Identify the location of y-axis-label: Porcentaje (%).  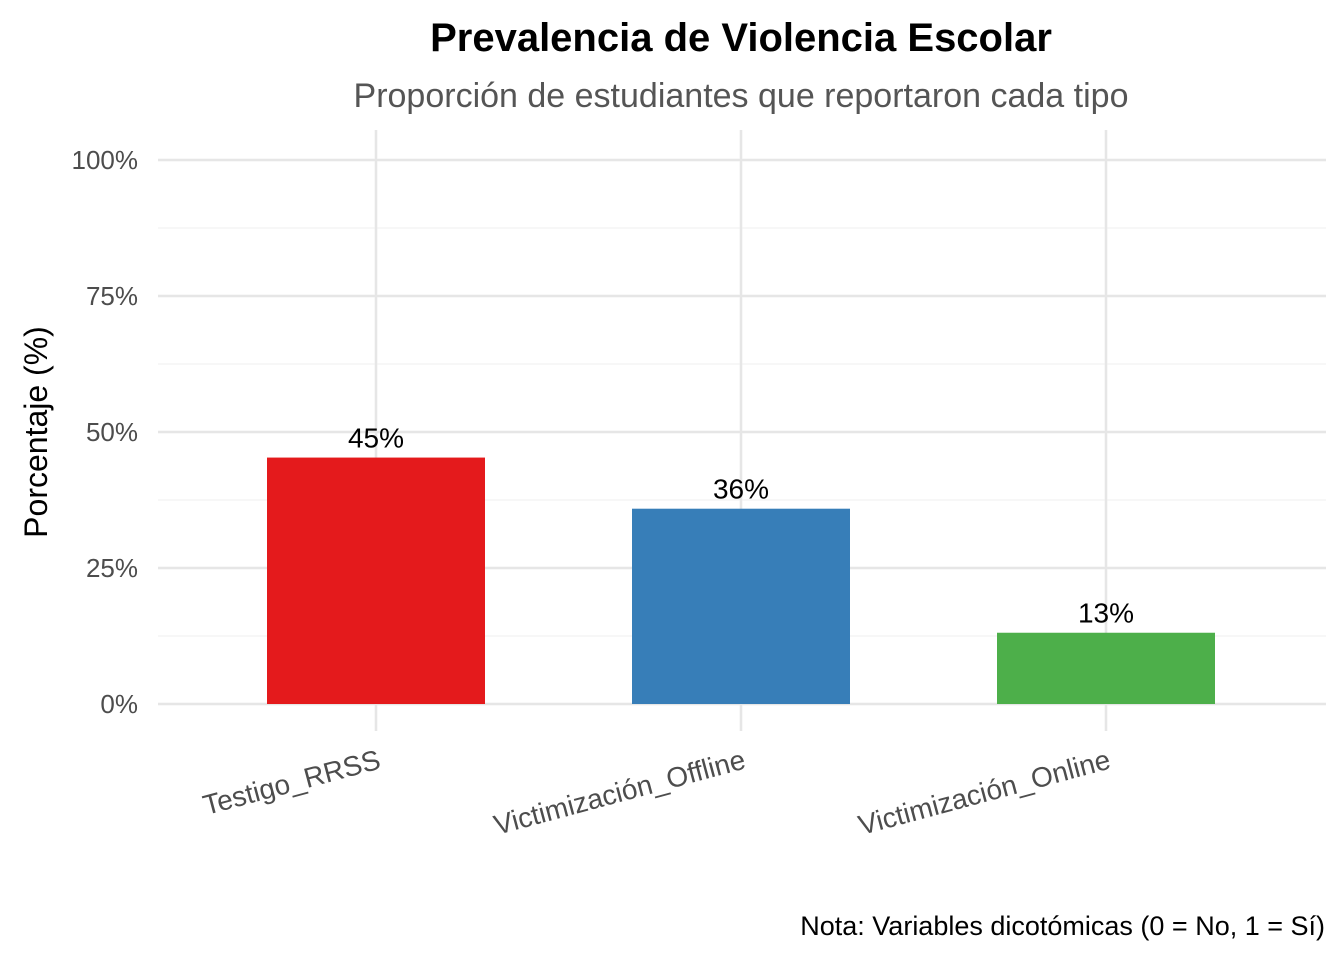
(36, 432).